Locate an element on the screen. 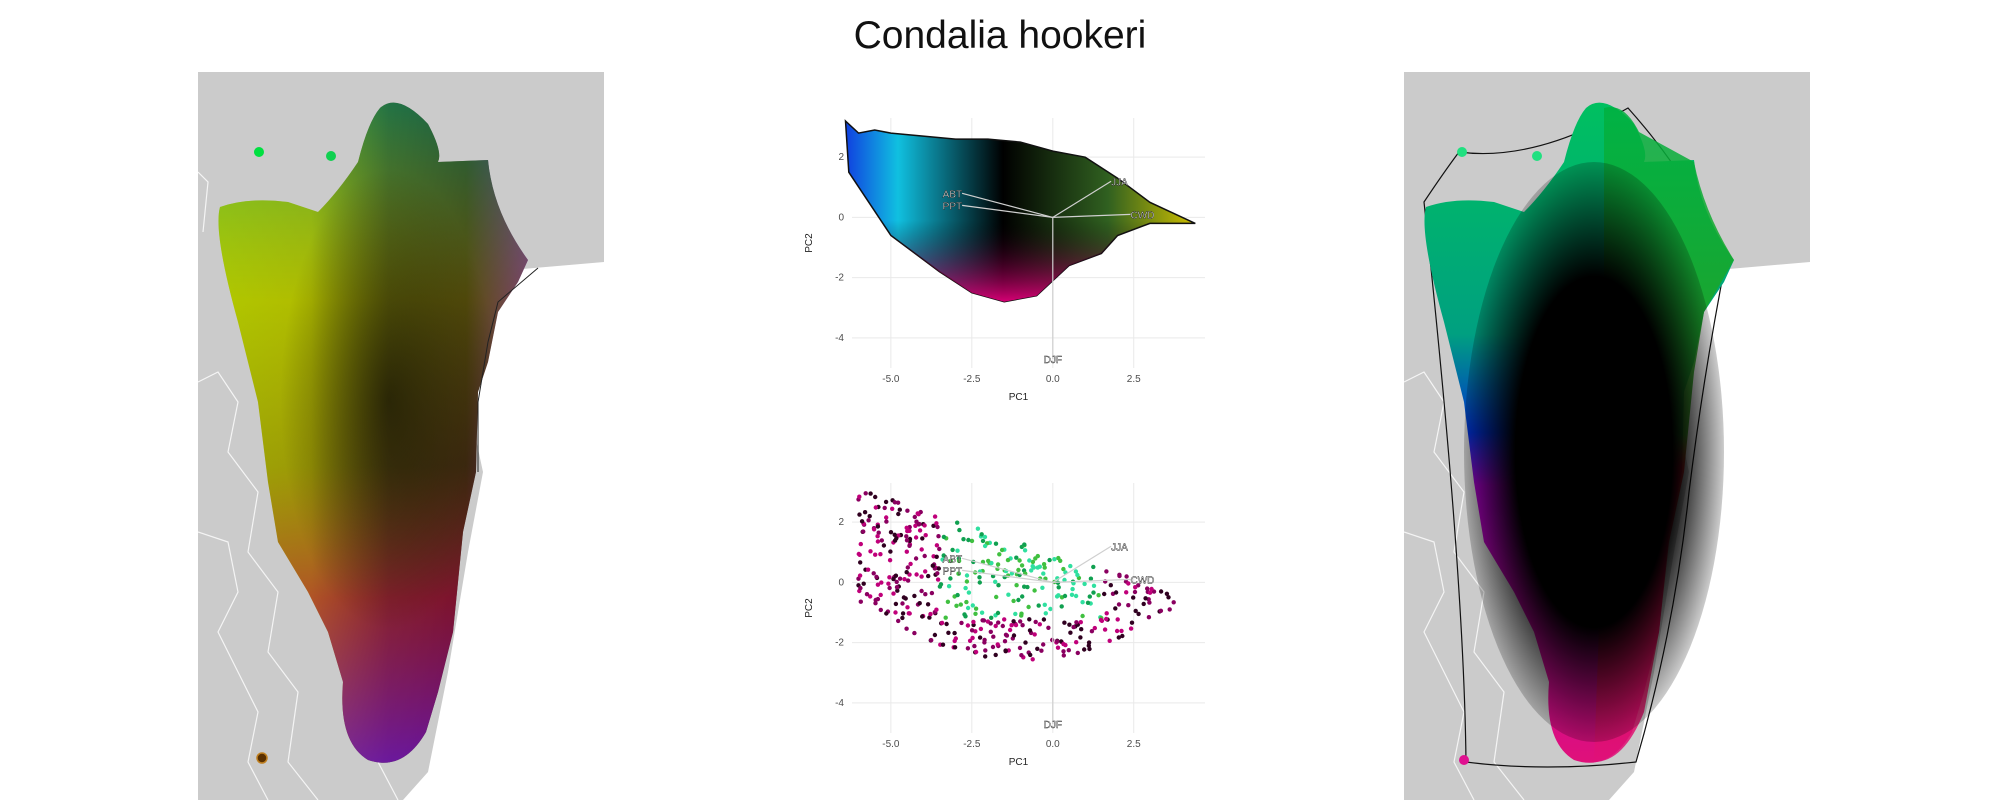 The image size is (2000, 800). figure-title: Condalia hookeri is located at coordinates (1000, 35).